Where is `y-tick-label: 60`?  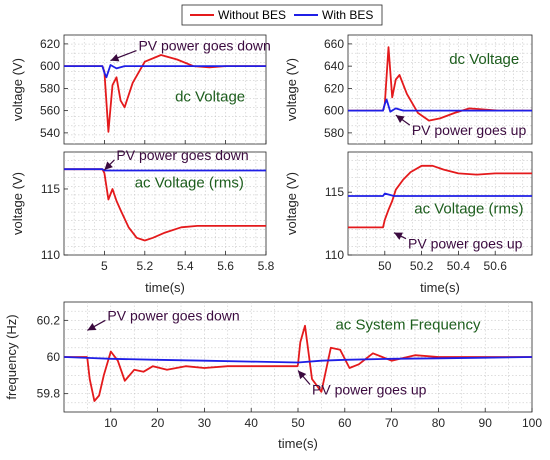
y-tick-label: 60 is located at coordinates (54, 357).